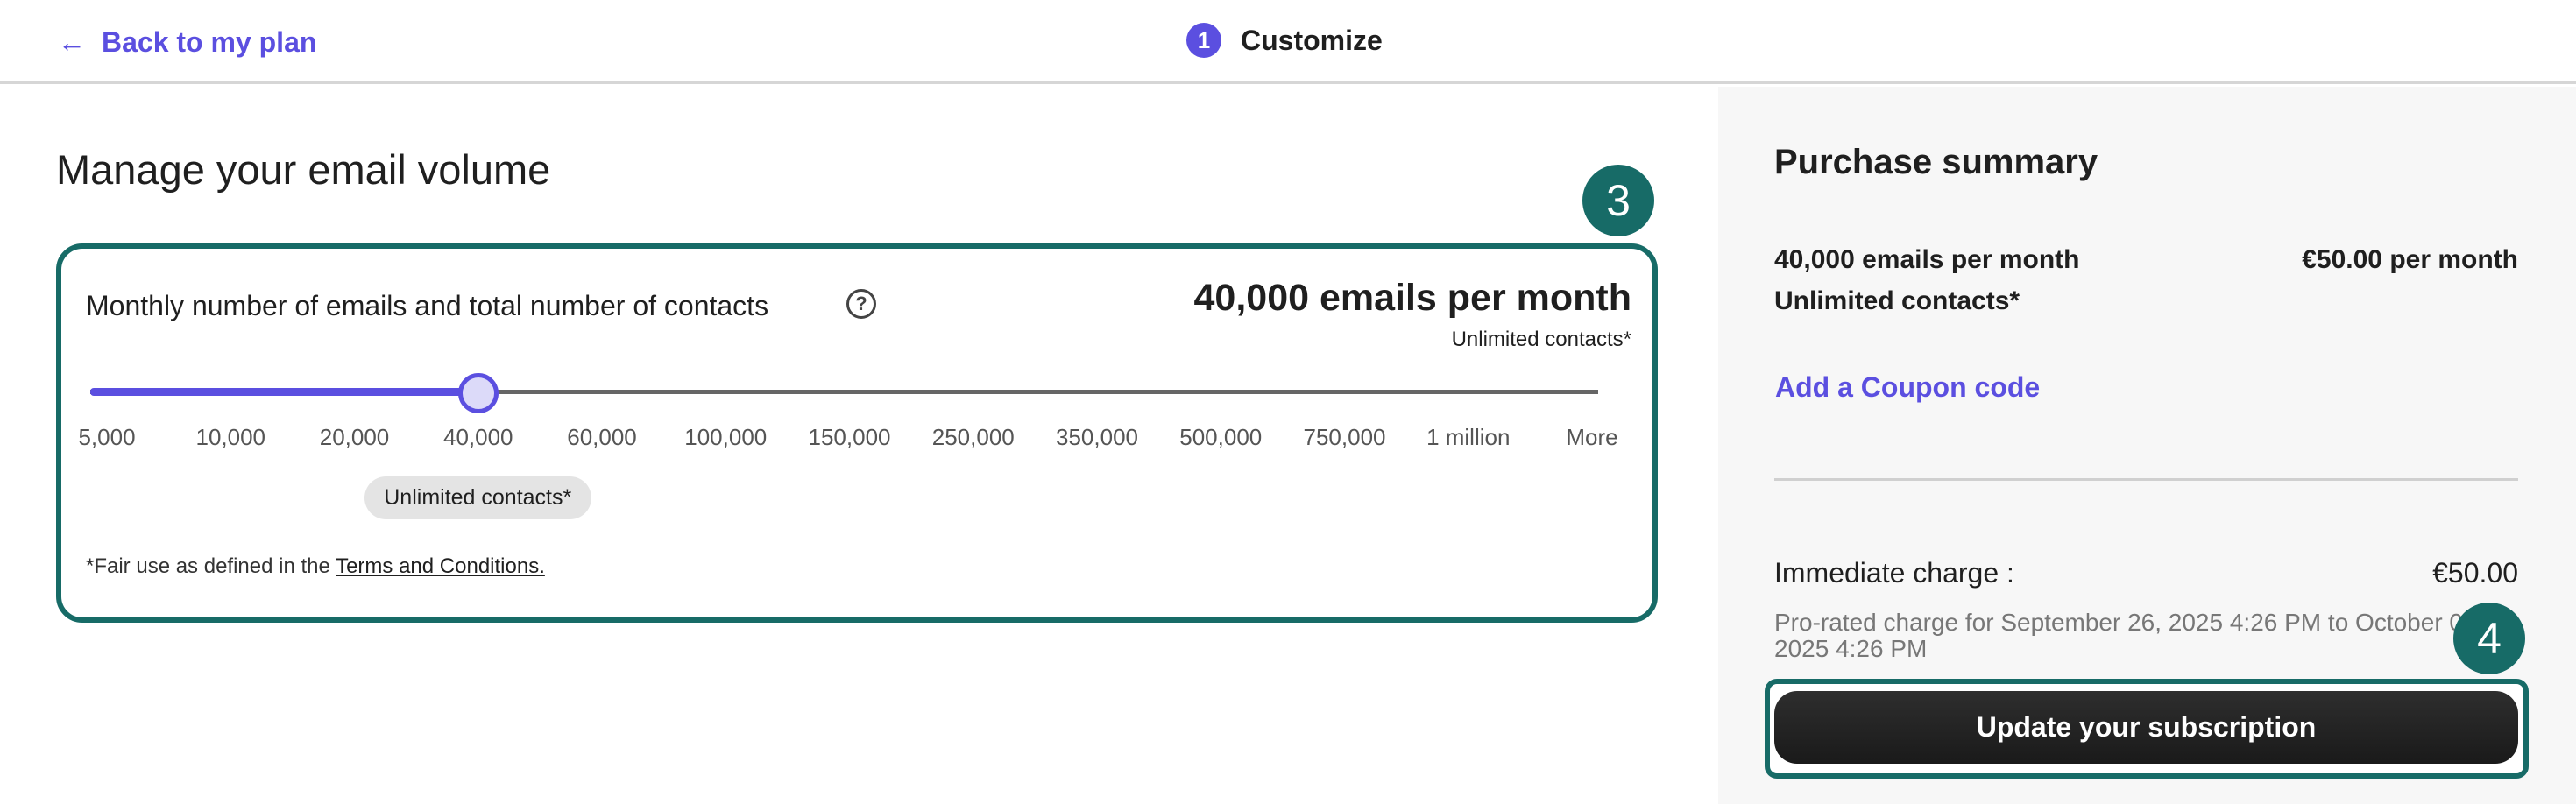  Describe the element at coordinates (1221, 437) in the screenshot. I see `tick-label: 500,000` at that location.